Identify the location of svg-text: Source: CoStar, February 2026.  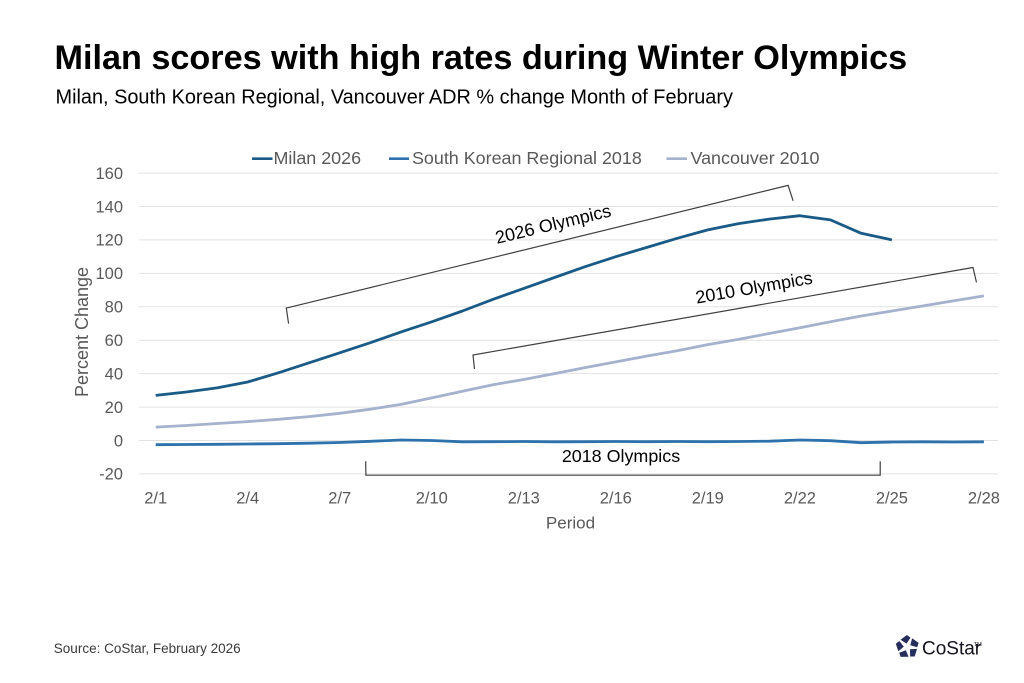
(147, 648).